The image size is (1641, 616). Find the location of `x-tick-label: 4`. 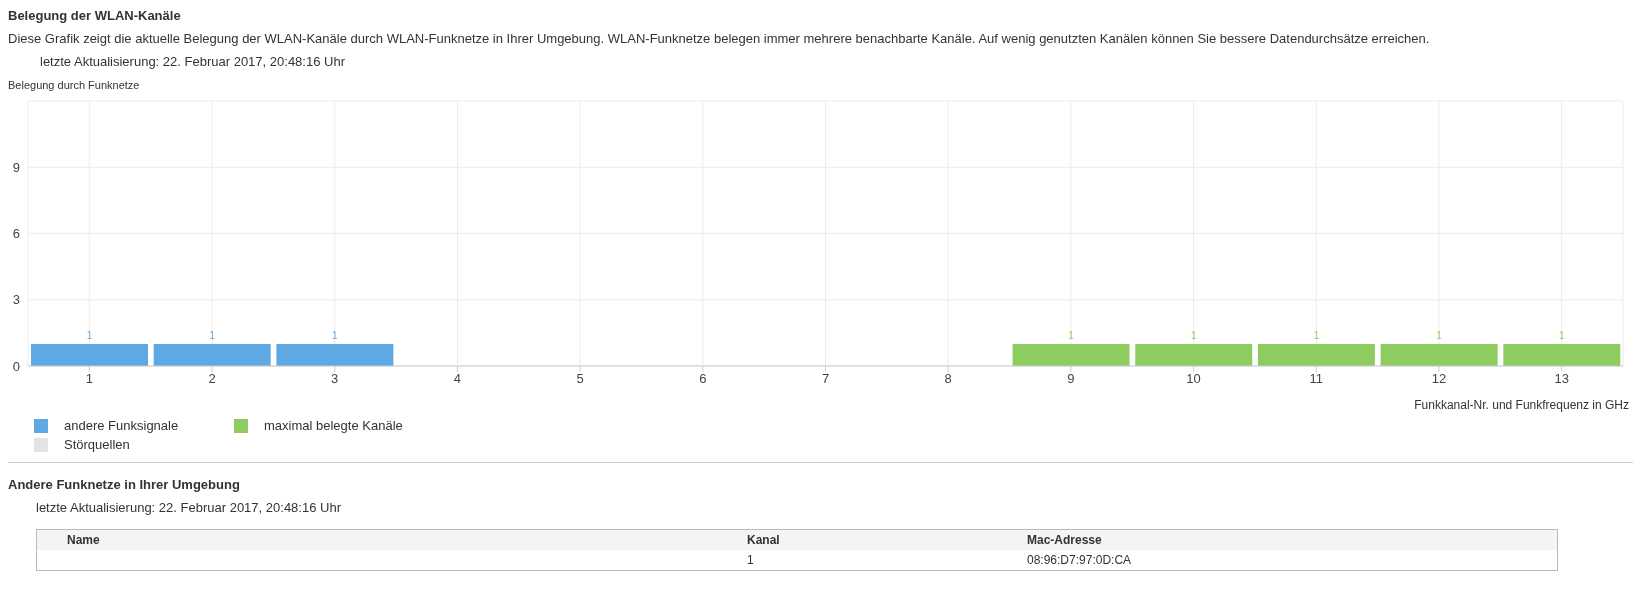

x-tick-label: 4 is located at coordinates (457, 379).